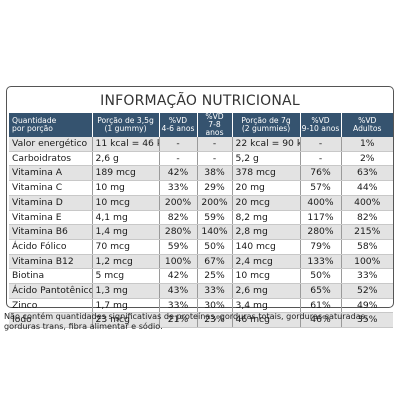  Describe the element at coordinates (51, 247) in the screenshot. I see `nutrient-name-cell: Ácido Fólico` at that location.